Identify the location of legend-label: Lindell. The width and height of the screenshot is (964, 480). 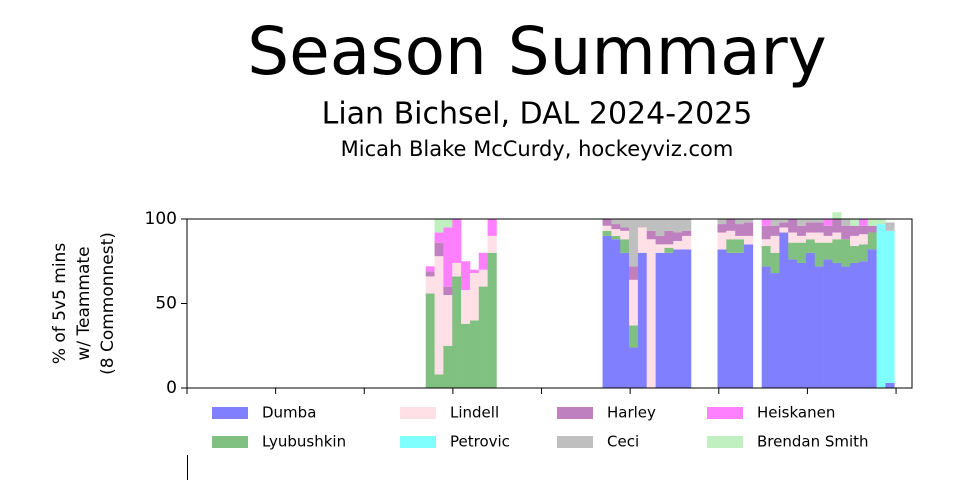
(474, 413).